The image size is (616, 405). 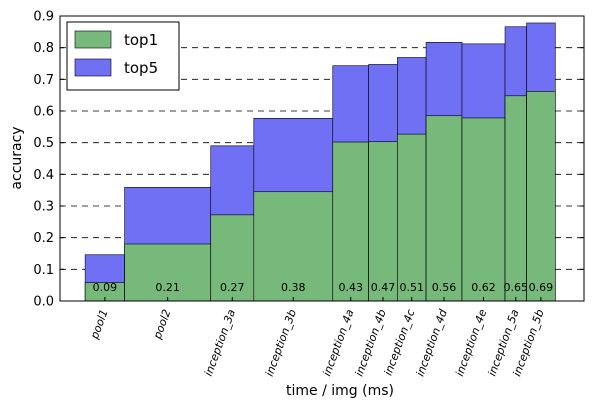 I want to click on x-tick-label: inception_3a, so click(x=220, y=342).